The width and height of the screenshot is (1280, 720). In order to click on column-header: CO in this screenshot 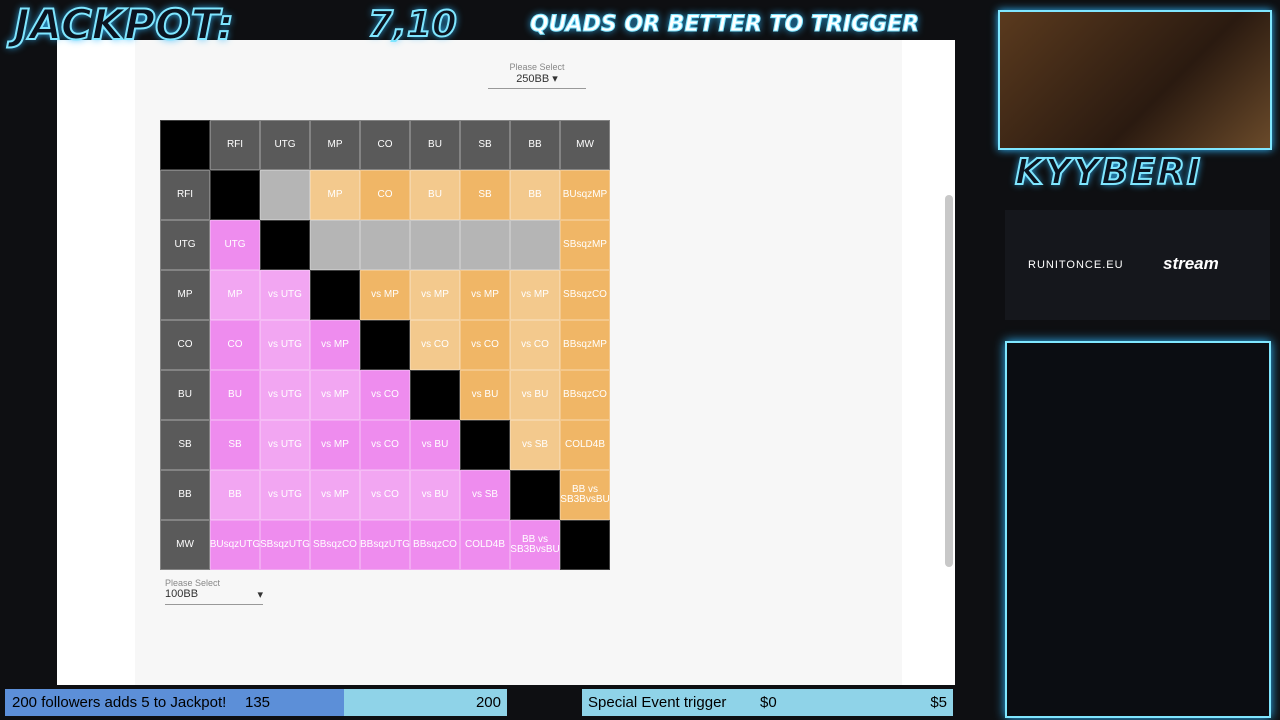, I will do `click(385, 145)`.